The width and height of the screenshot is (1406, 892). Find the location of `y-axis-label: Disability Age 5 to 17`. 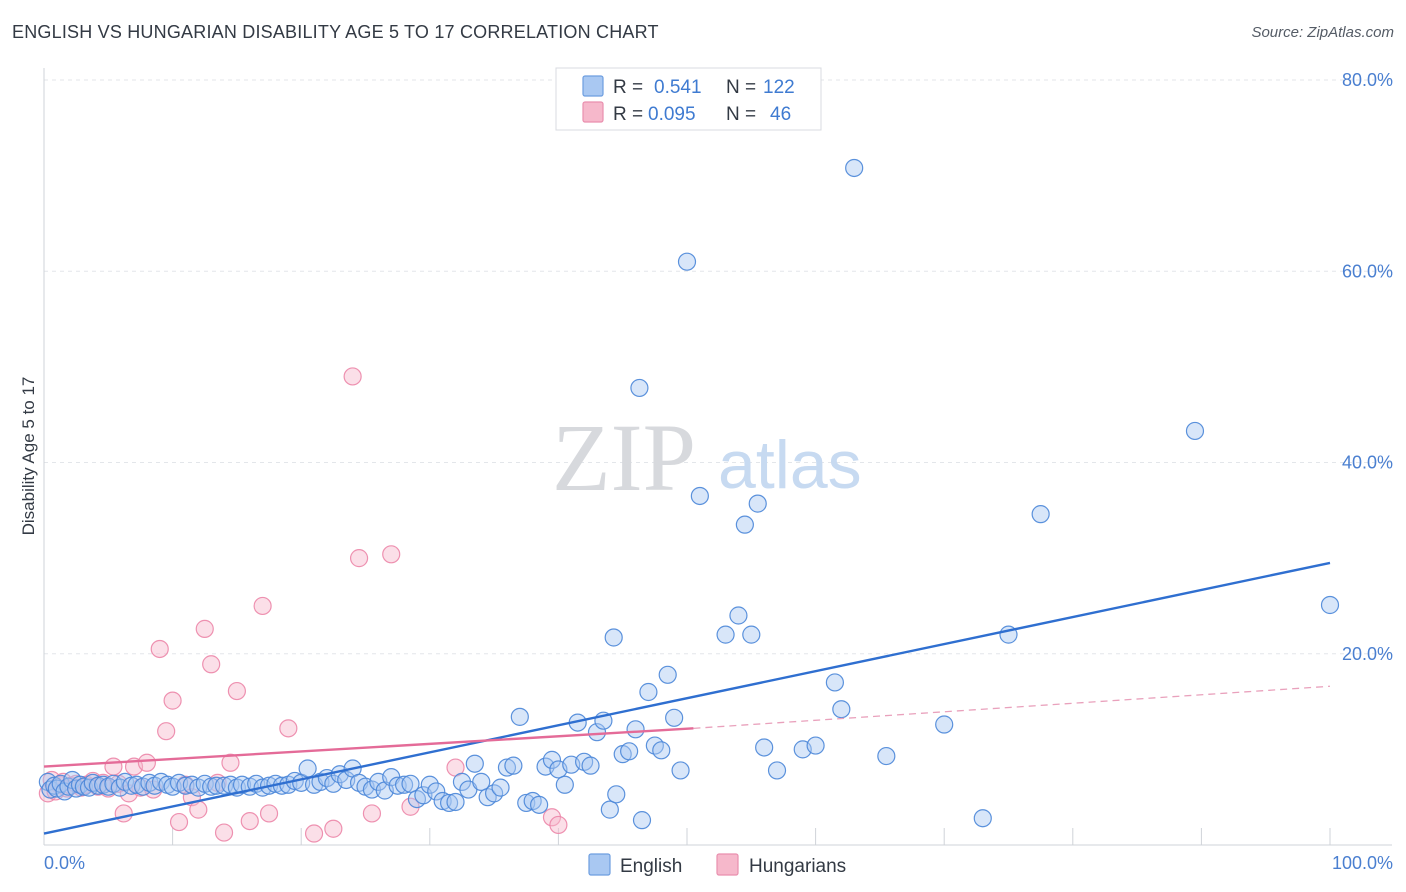

y-axis-label: Disability Age 5 to 17 is located at coordinates (28, 456).